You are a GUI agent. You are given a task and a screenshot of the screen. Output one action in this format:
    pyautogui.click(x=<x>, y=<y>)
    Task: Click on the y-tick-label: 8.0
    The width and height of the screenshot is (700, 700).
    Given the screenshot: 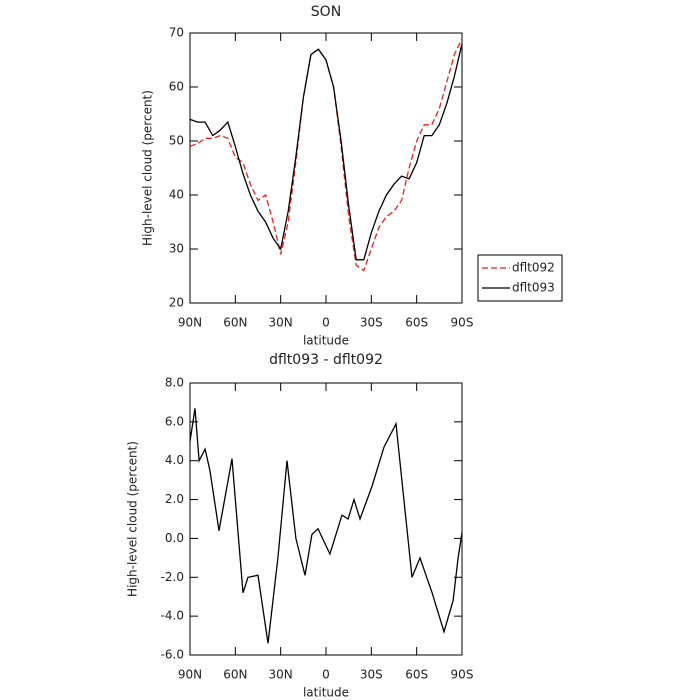 What is the action you would take?
    pyautogui.click(x=174, y=383)
    